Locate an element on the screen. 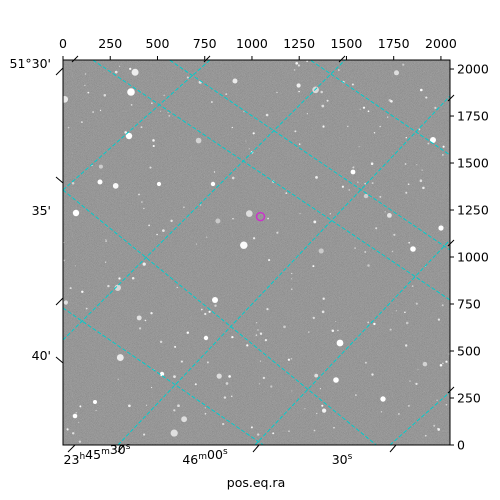 The height and width of the screenshot is (500, 500). top-tick-label-7: 1750 is located at coordinates (394, 43).